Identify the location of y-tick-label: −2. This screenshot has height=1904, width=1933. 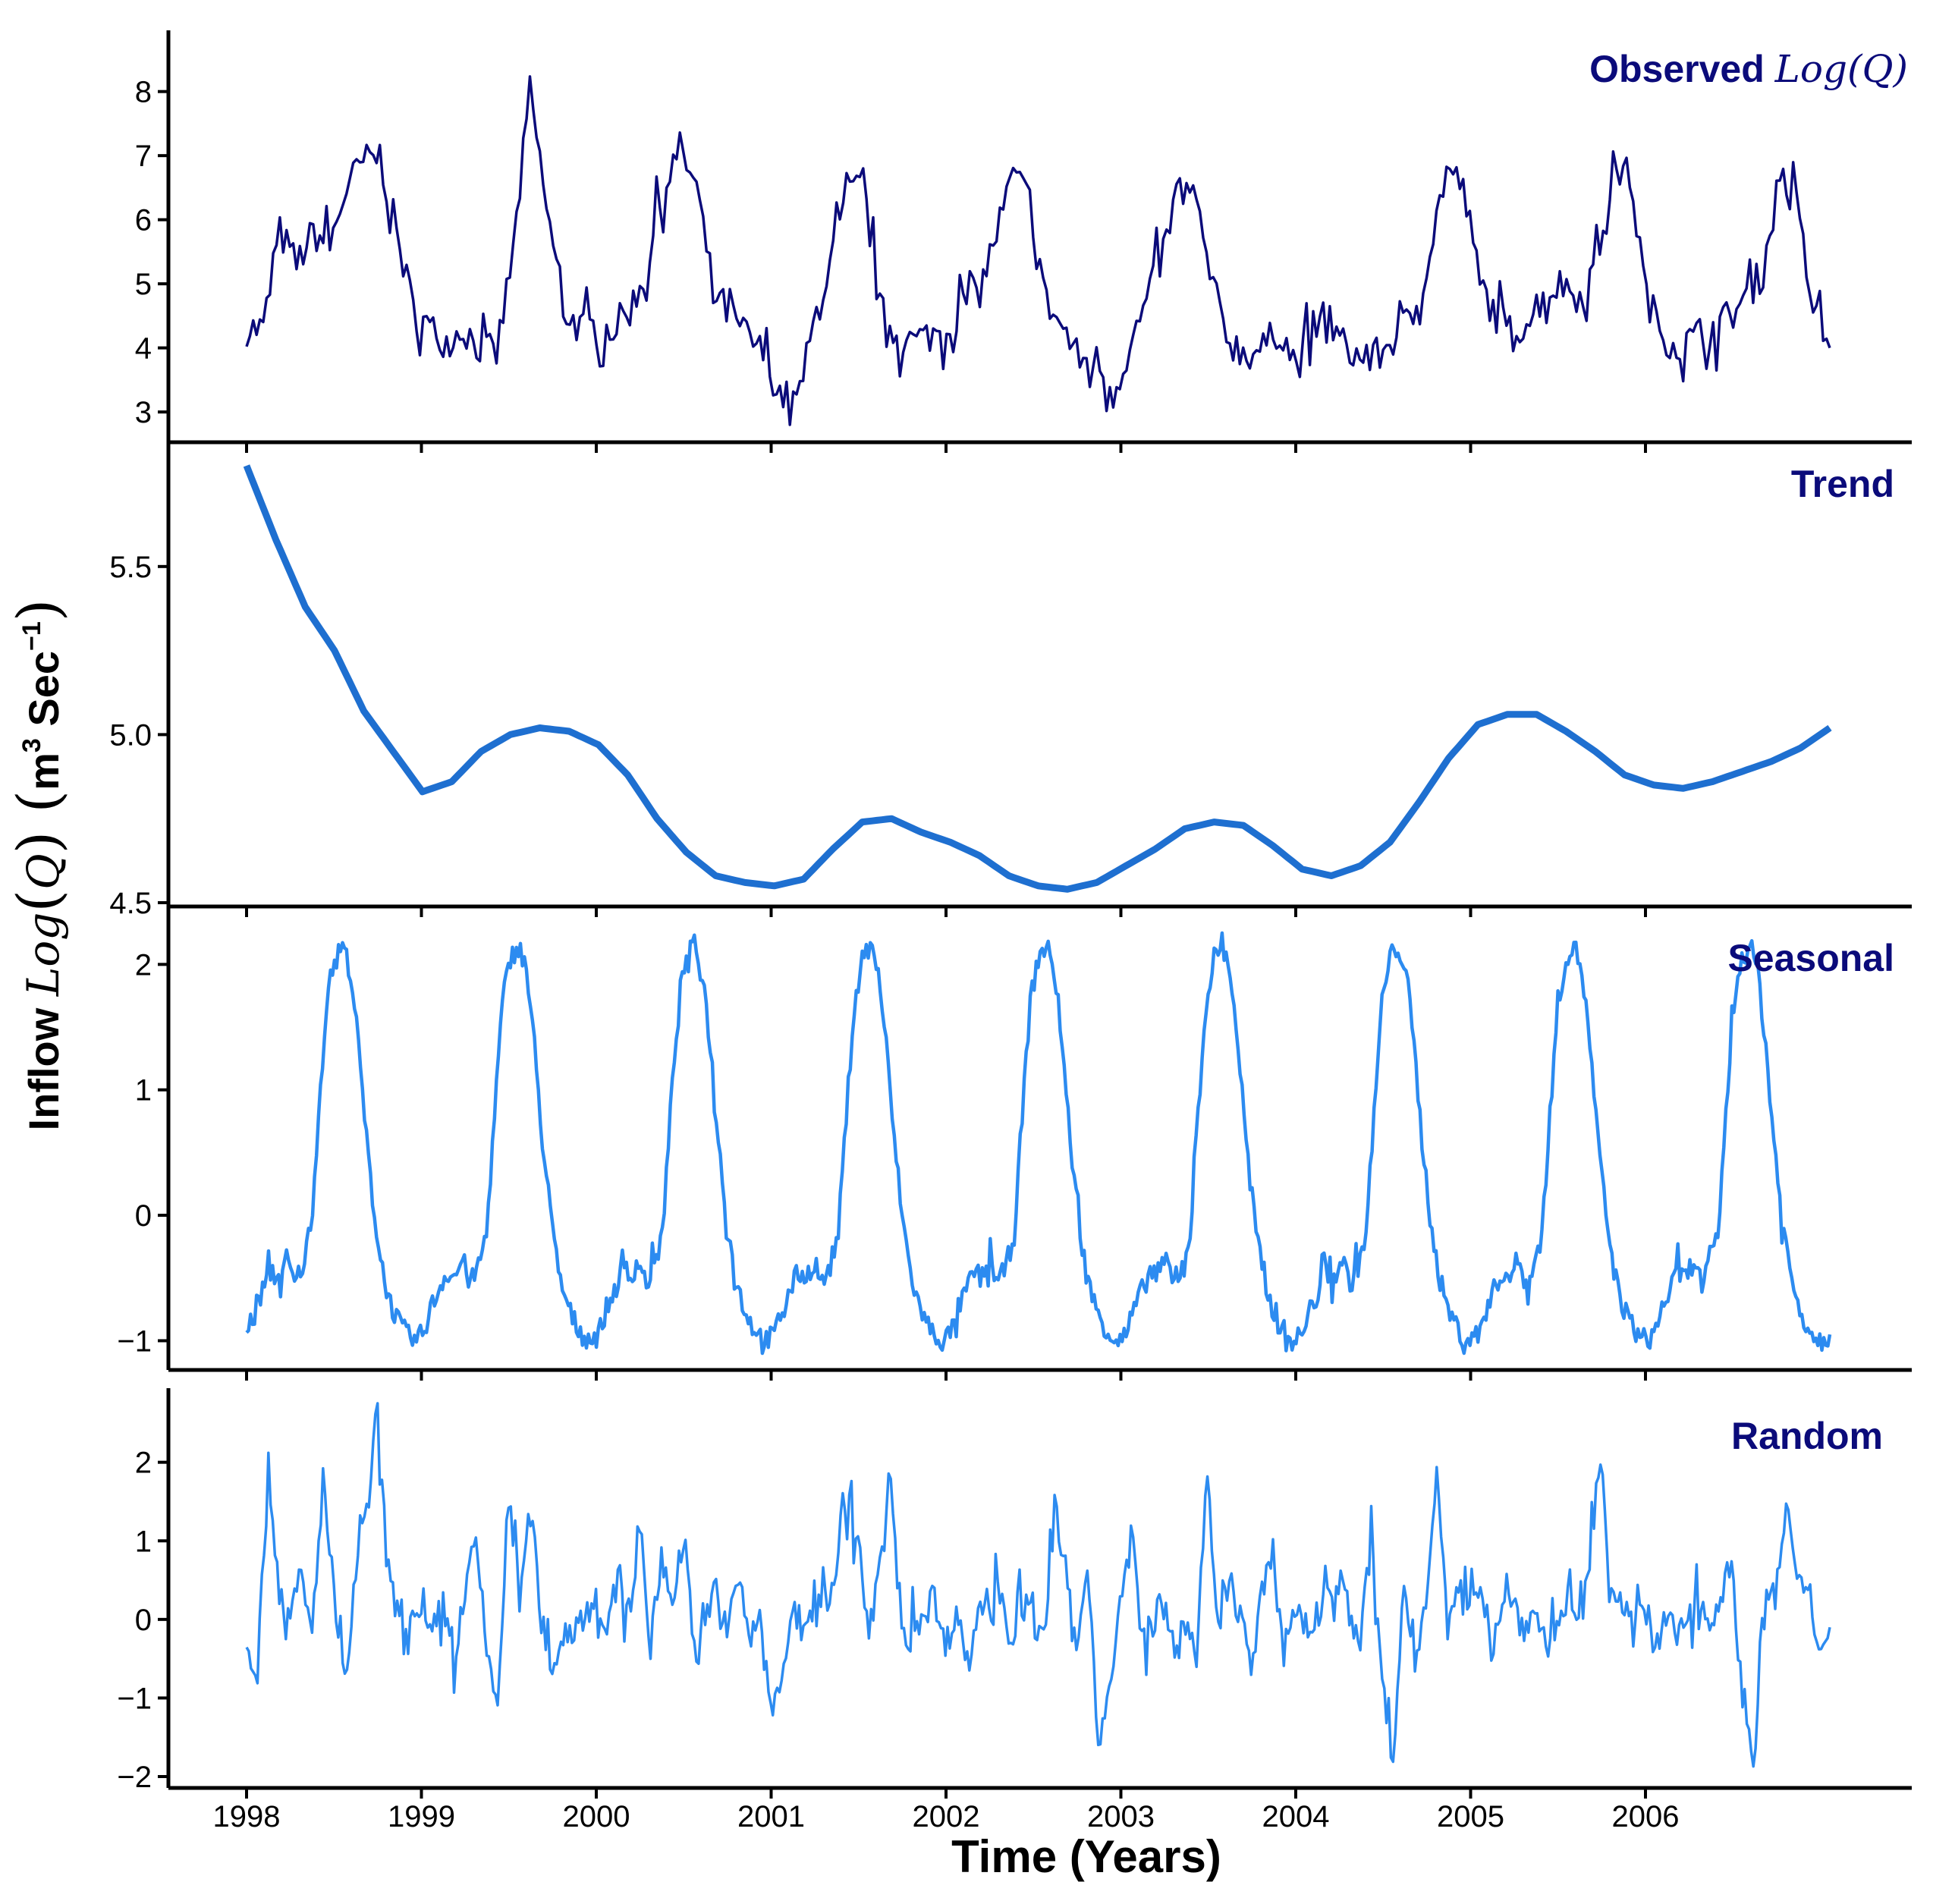
(134, 1778).